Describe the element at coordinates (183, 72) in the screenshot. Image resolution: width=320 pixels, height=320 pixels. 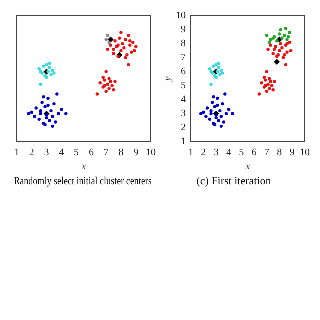
I see `y-tick-label: 6` at that location.